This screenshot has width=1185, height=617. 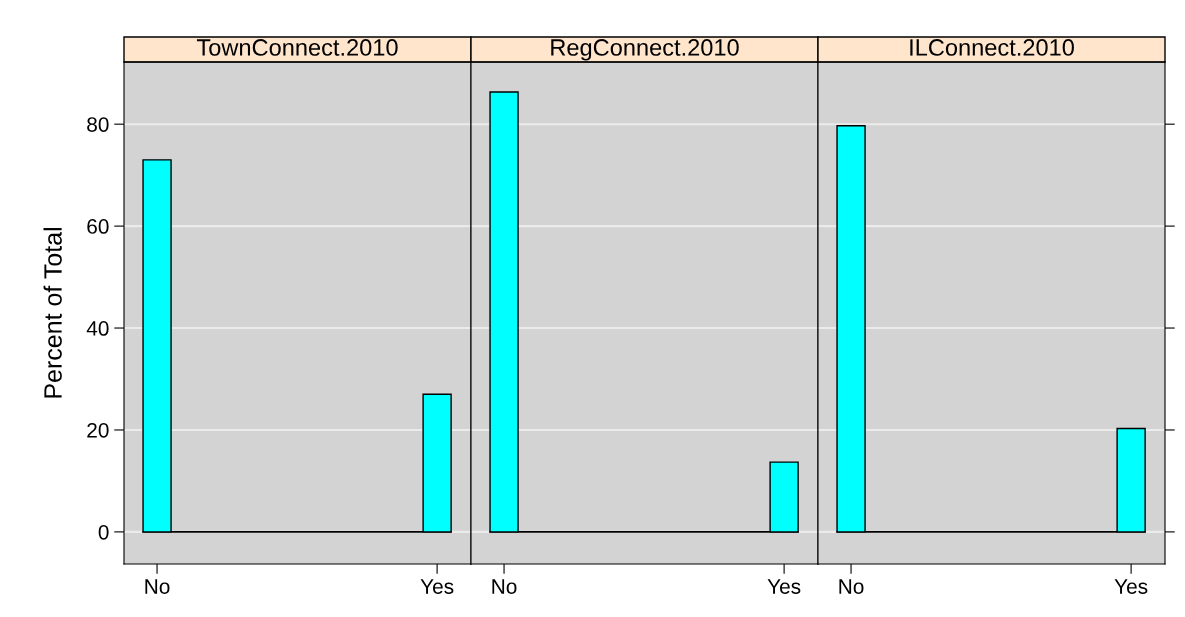 What do you see at coordinates (297, 47) in the screenshot?
I see `chart-title: TownConnect.2010` at bounding box center [297, 47].